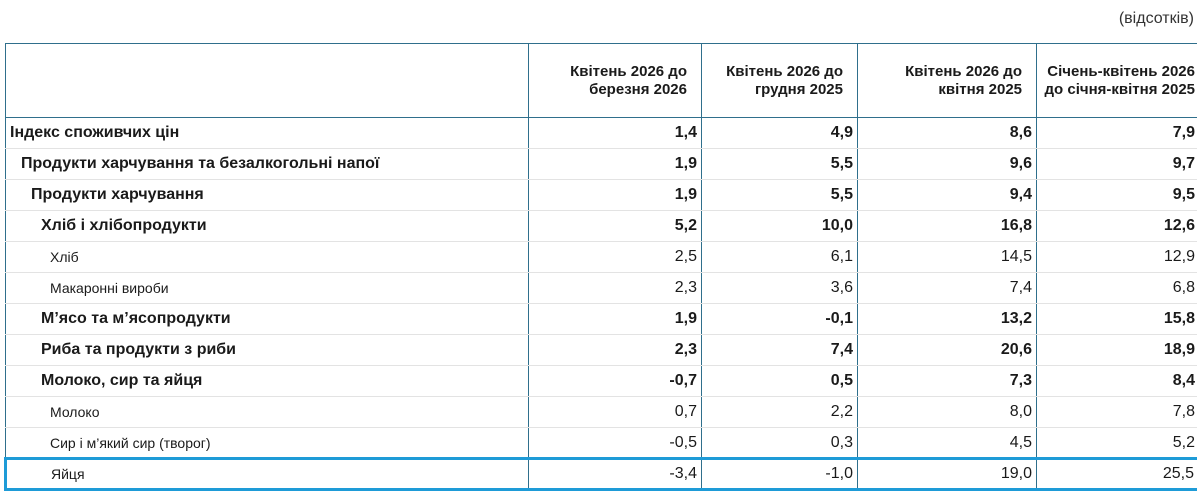 This screenshot has height=496, width=1197. Describe the element at coordinates (615, 381) in the screenshot. I see `value-cell-col1: -0,7` at that location.